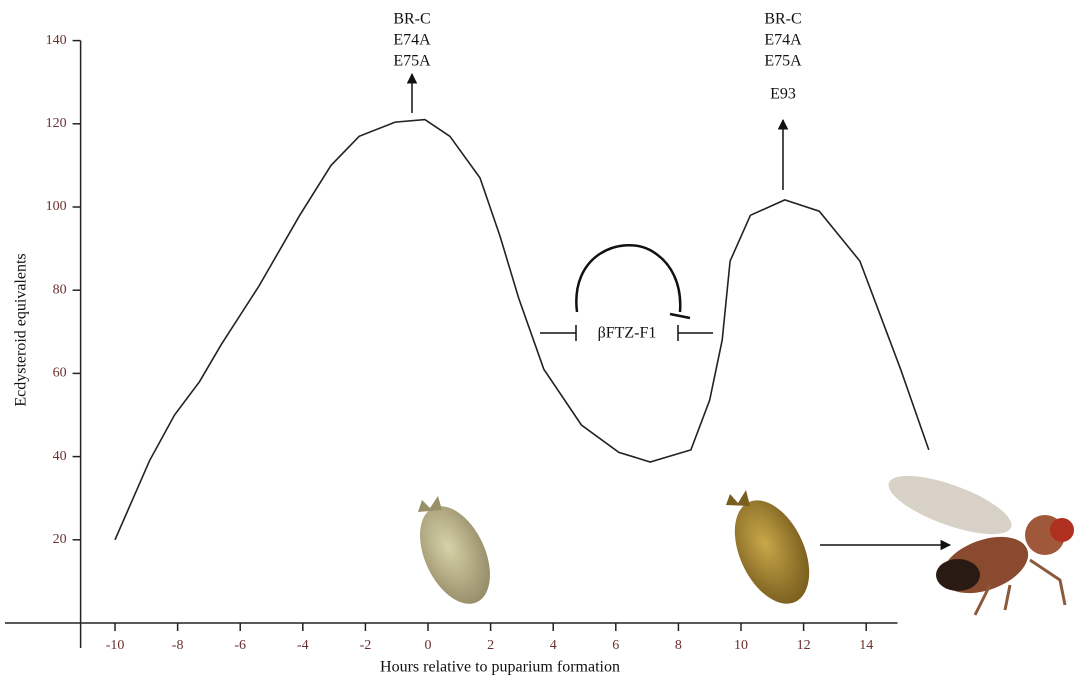 This screenshot has width=1090, height=685. What do you see at coordinates (866, 645) in the screenshot?
I see `x-tick-label: 14` at bounding box center [866, 645].